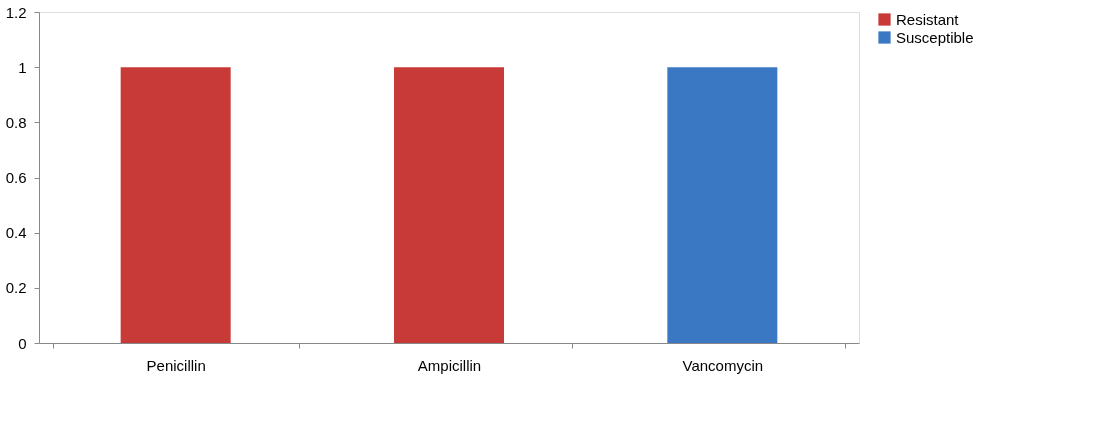 Image resolution: width=1105 pixels, height=432 pixels. What do you see at coordinates (16, 122) in the screenshot?
I see `y-tick-label: 0.8` at bounding box center [16, 122].